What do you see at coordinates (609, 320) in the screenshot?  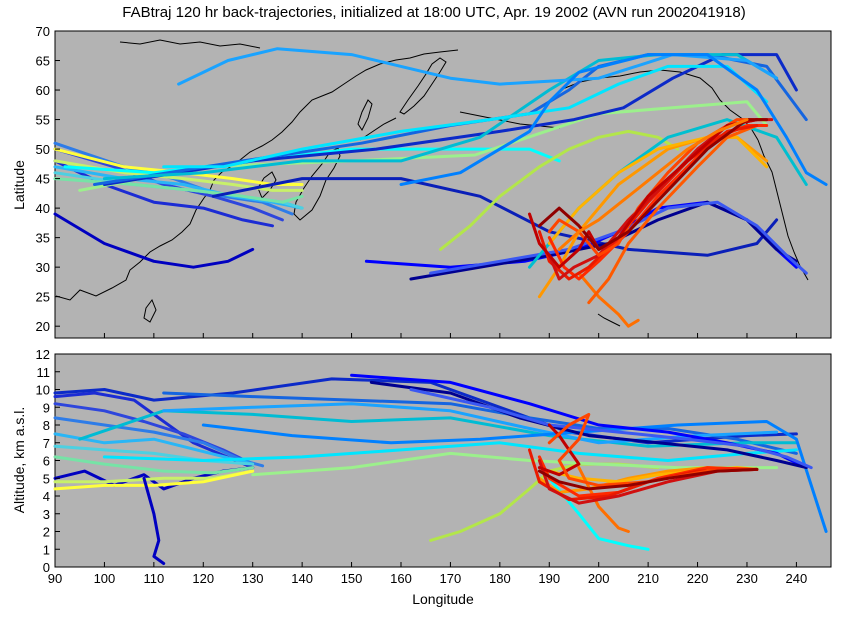 I see `coastline-hawaii` at bounding box center [609, 320].